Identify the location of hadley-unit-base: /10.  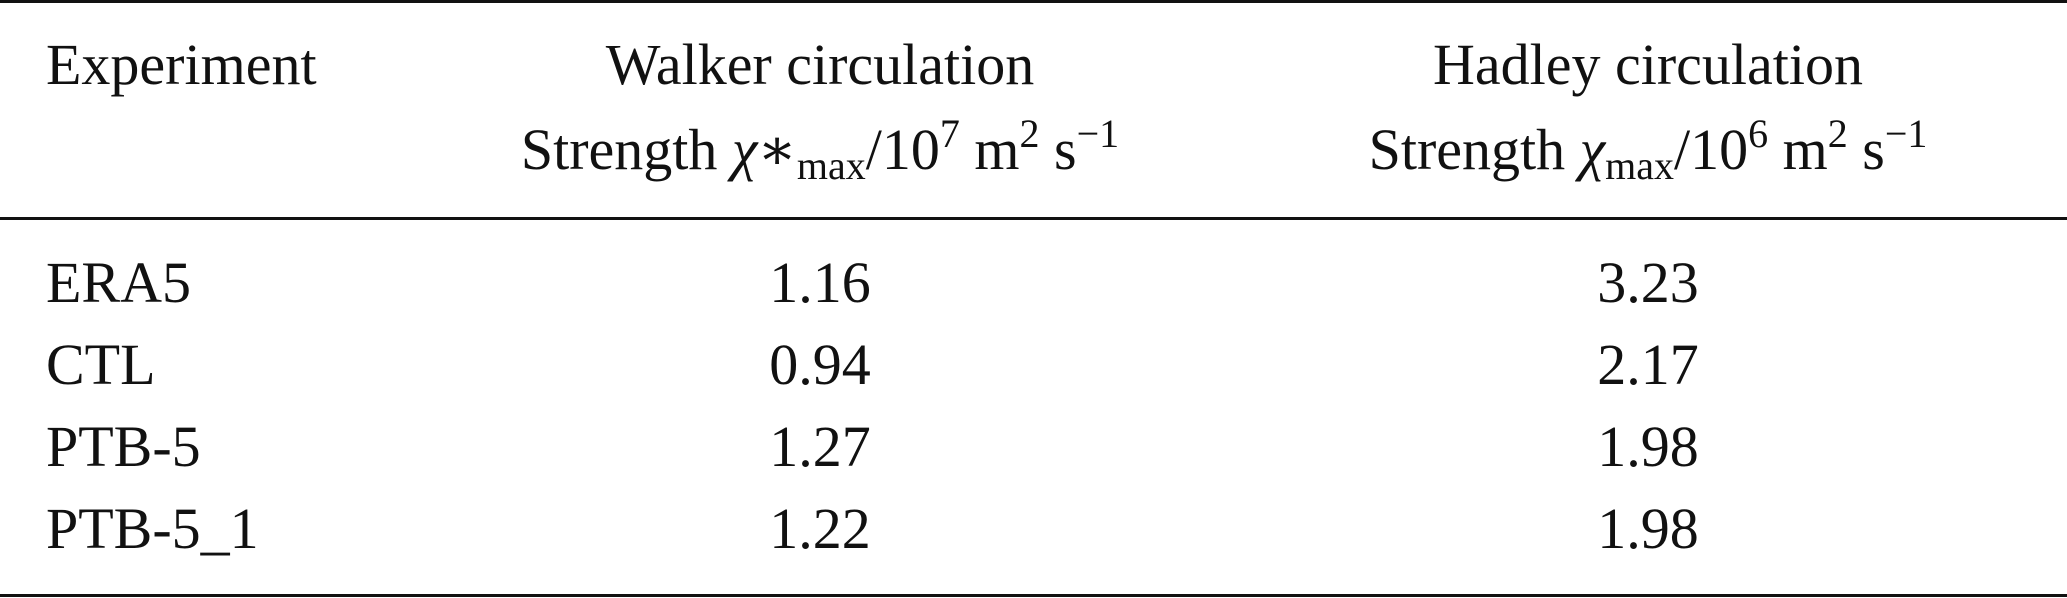
(1711, 149).